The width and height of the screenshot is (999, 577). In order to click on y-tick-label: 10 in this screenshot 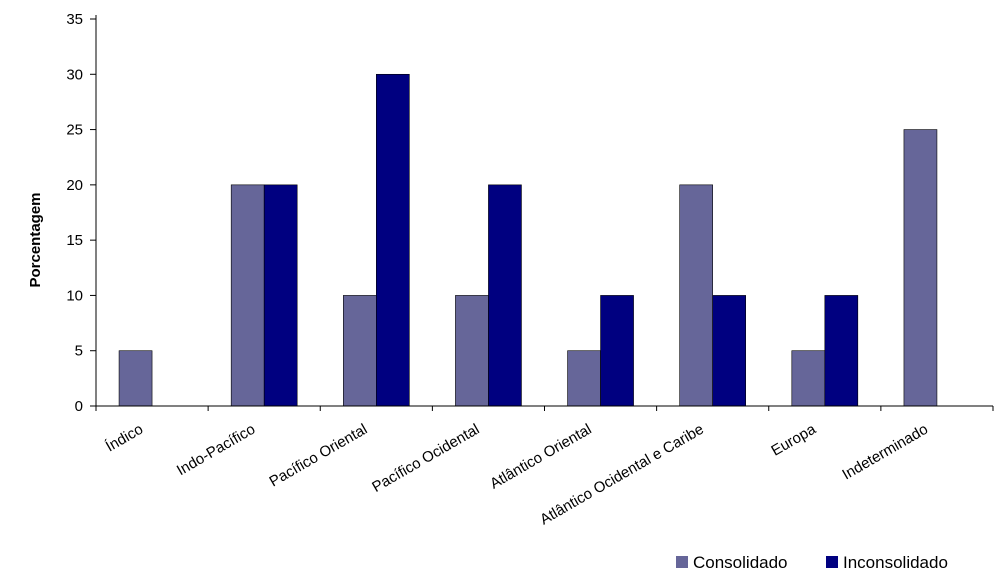, I will do `click(74, 295)`.